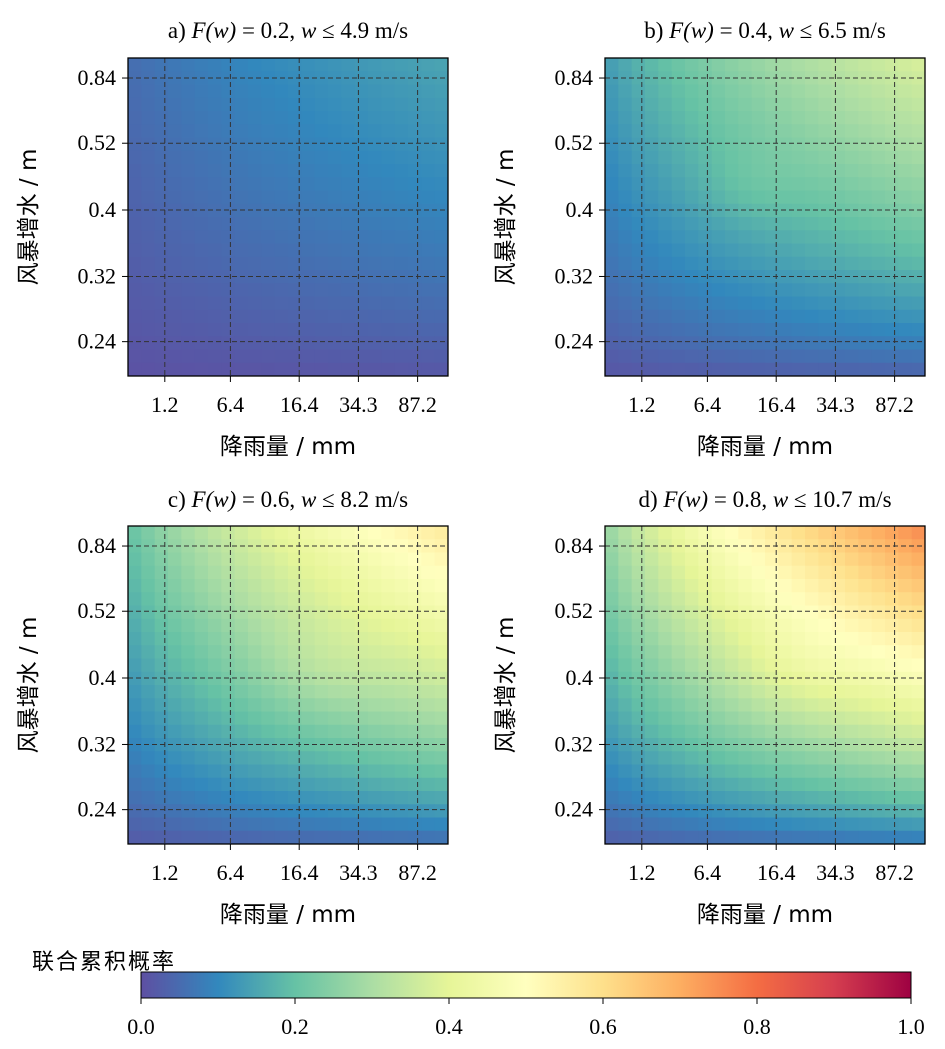 The height and width of the screenshot is (1049, 945). I want to click on plot-frame, so click(765, 217).